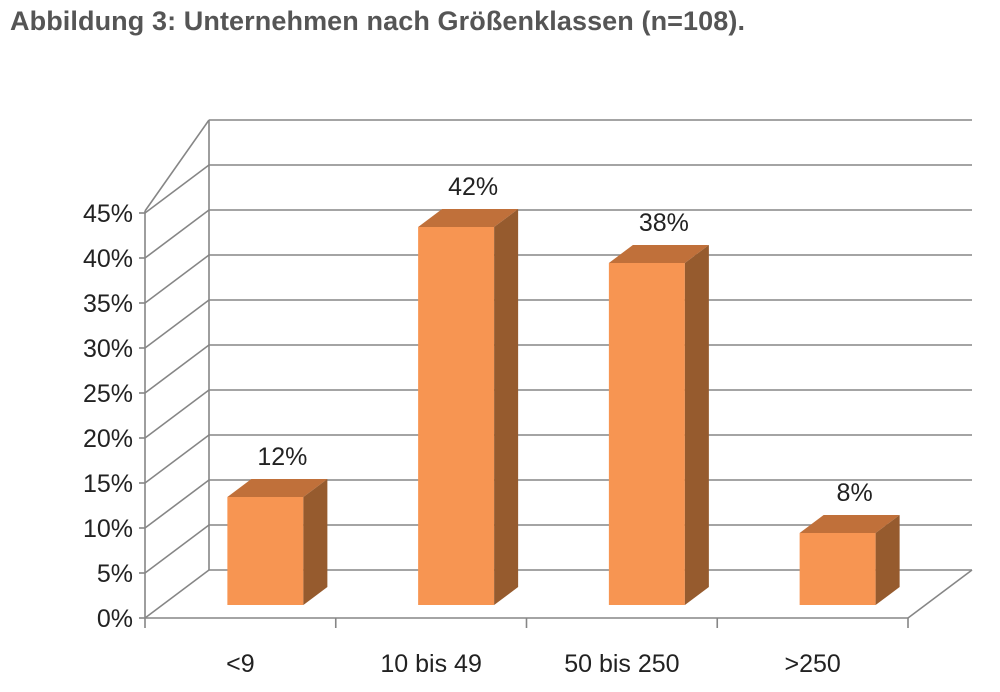 This screenshot has height=692, width=1000. What do you see at coordinates (108, 304) in the screenshot?
I see `y-tick-label: 35%` at bounding box center [108, 304].